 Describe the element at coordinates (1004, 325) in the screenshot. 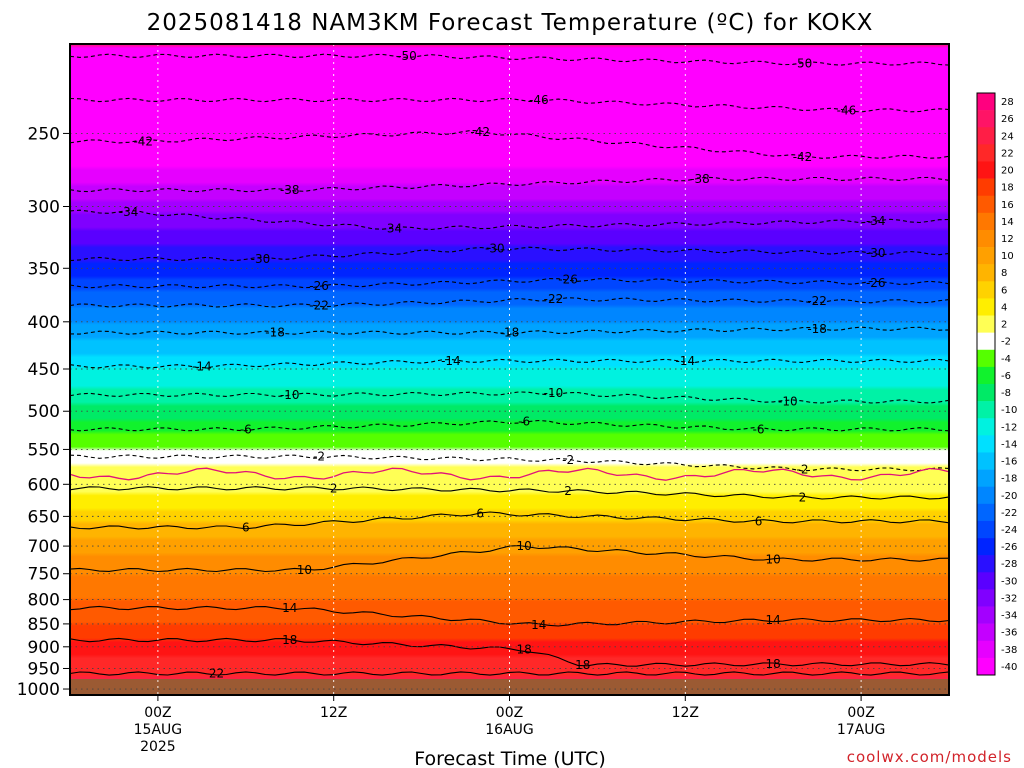

I see `colorbar-tick-label: 2` at that location.